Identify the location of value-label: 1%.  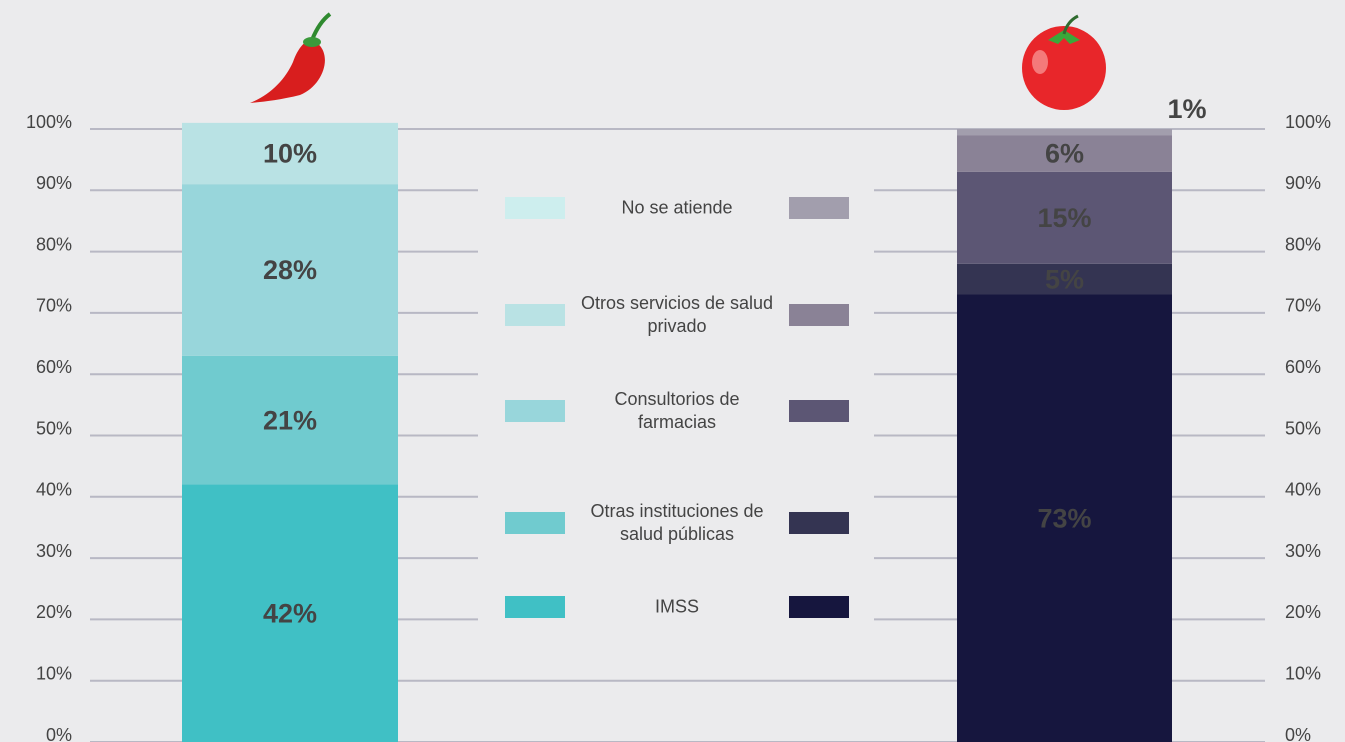
(1186, 109).